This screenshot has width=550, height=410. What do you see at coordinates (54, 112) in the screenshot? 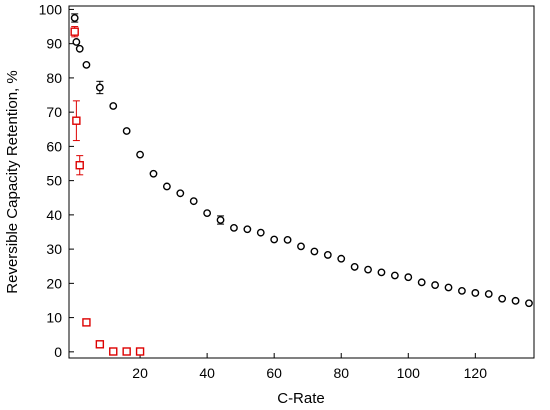
I see `y-tick-label: 70` at bounding box center [54, 112].